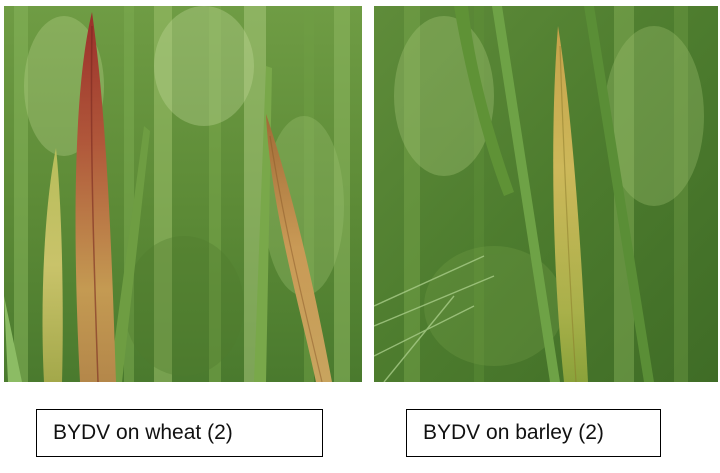 The width and height of the screenshot is (720, 473). What do you see at coordinates (143, 432) in the screenshot?
I see `wheat-caption-text: BYDV on wheat (2)` at bounding box center [143, 432].